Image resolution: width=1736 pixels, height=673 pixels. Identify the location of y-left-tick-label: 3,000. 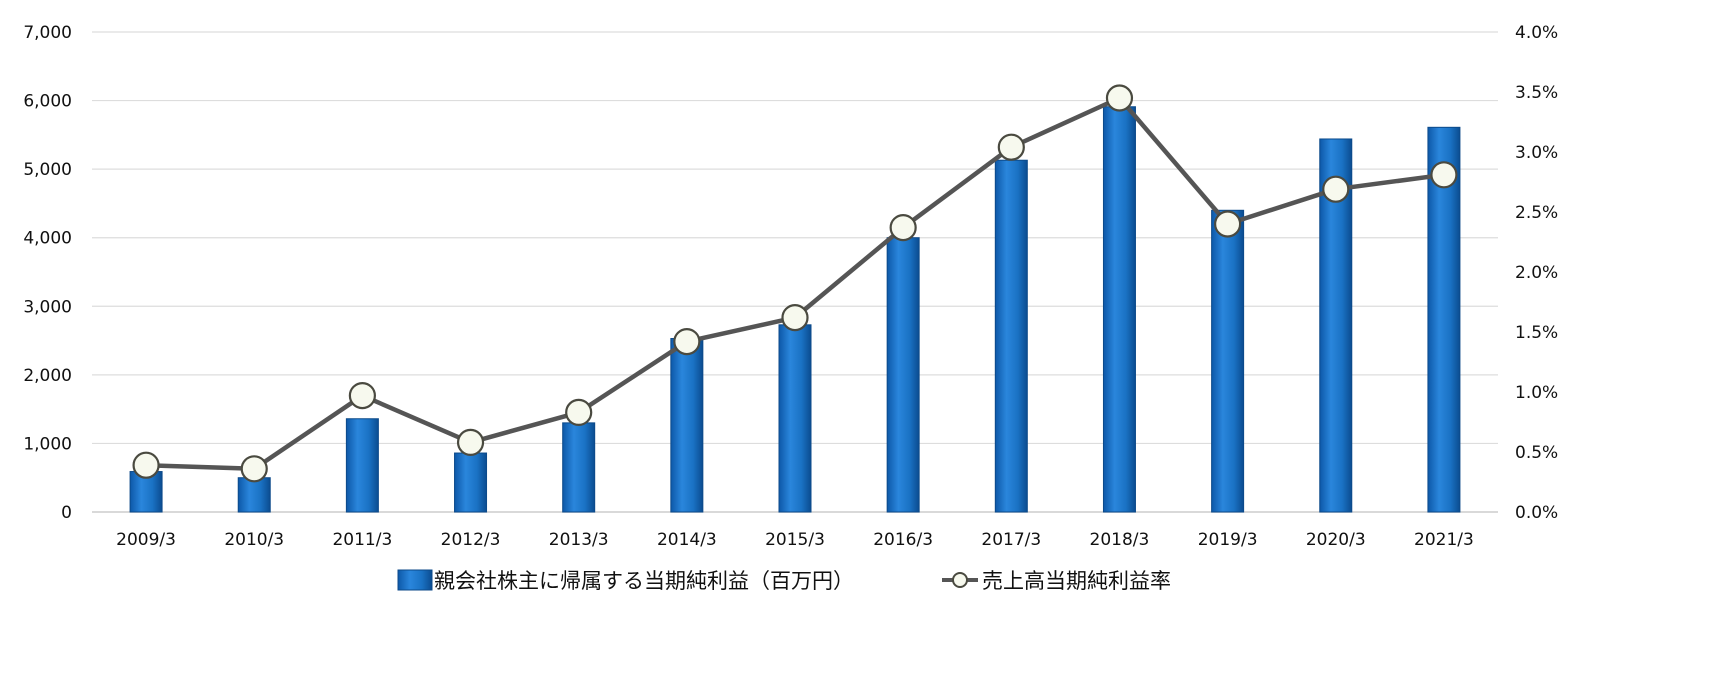
(47, 307).